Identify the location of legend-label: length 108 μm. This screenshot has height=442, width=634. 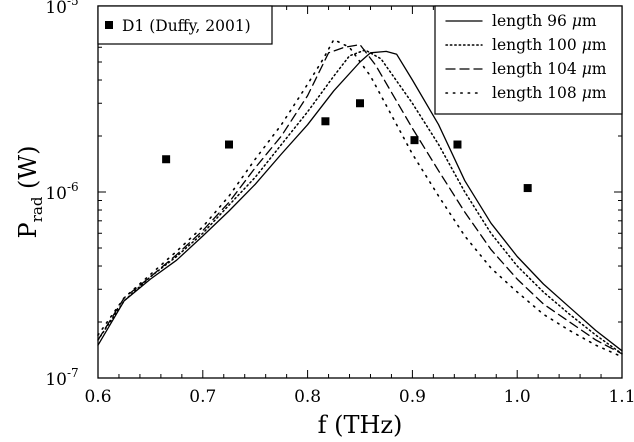
(549, 93).